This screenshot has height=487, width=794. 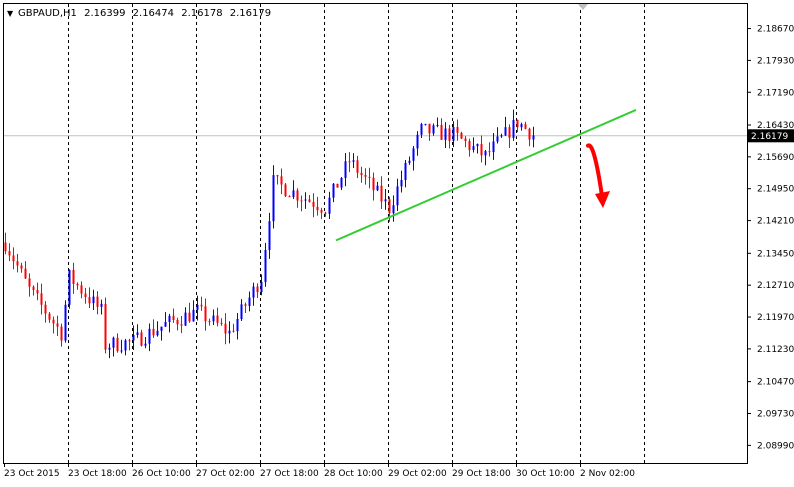 I want to click on price-tick-label: 2.18670, so click(x=775, y=30).